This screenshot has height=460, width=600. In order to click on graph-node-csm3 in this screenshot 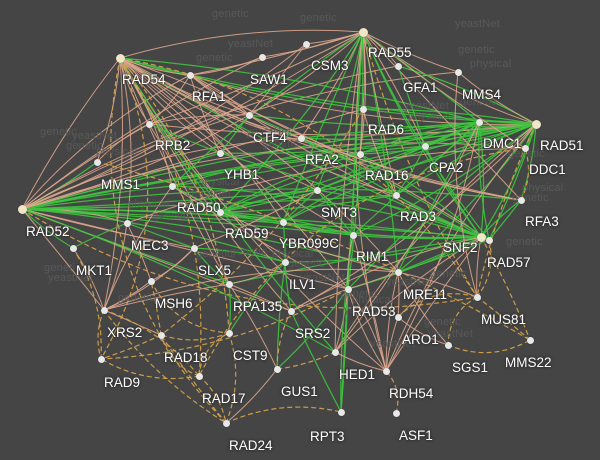, I will do `click(306, 44)`.